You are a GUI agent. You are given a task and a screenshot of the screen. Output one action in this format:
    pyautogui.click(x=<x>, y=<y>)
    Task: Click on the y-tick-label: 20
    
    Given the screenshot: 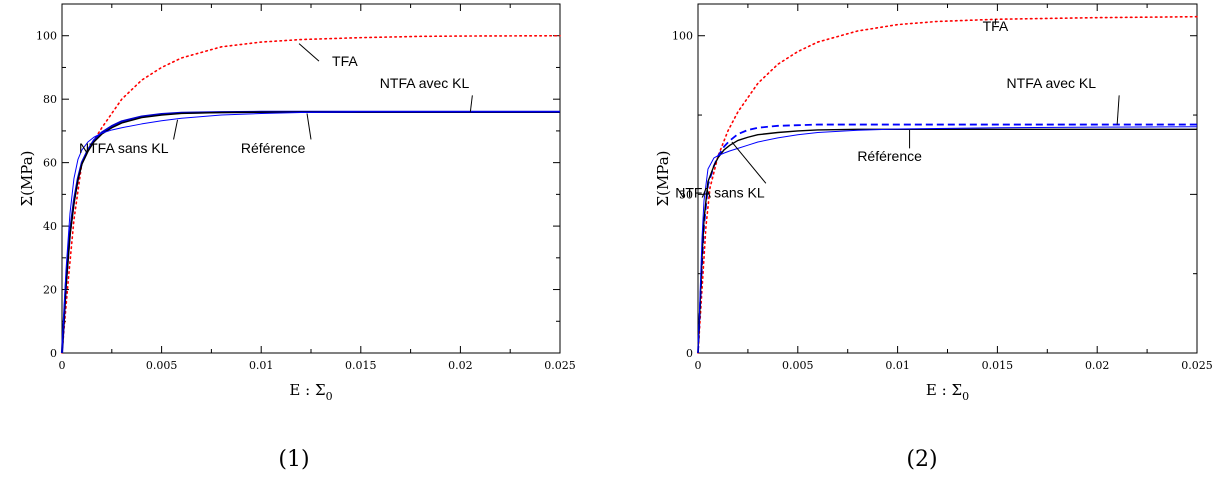 What is the action you would take?
    pyautogui.click(x=50, y=290)
    